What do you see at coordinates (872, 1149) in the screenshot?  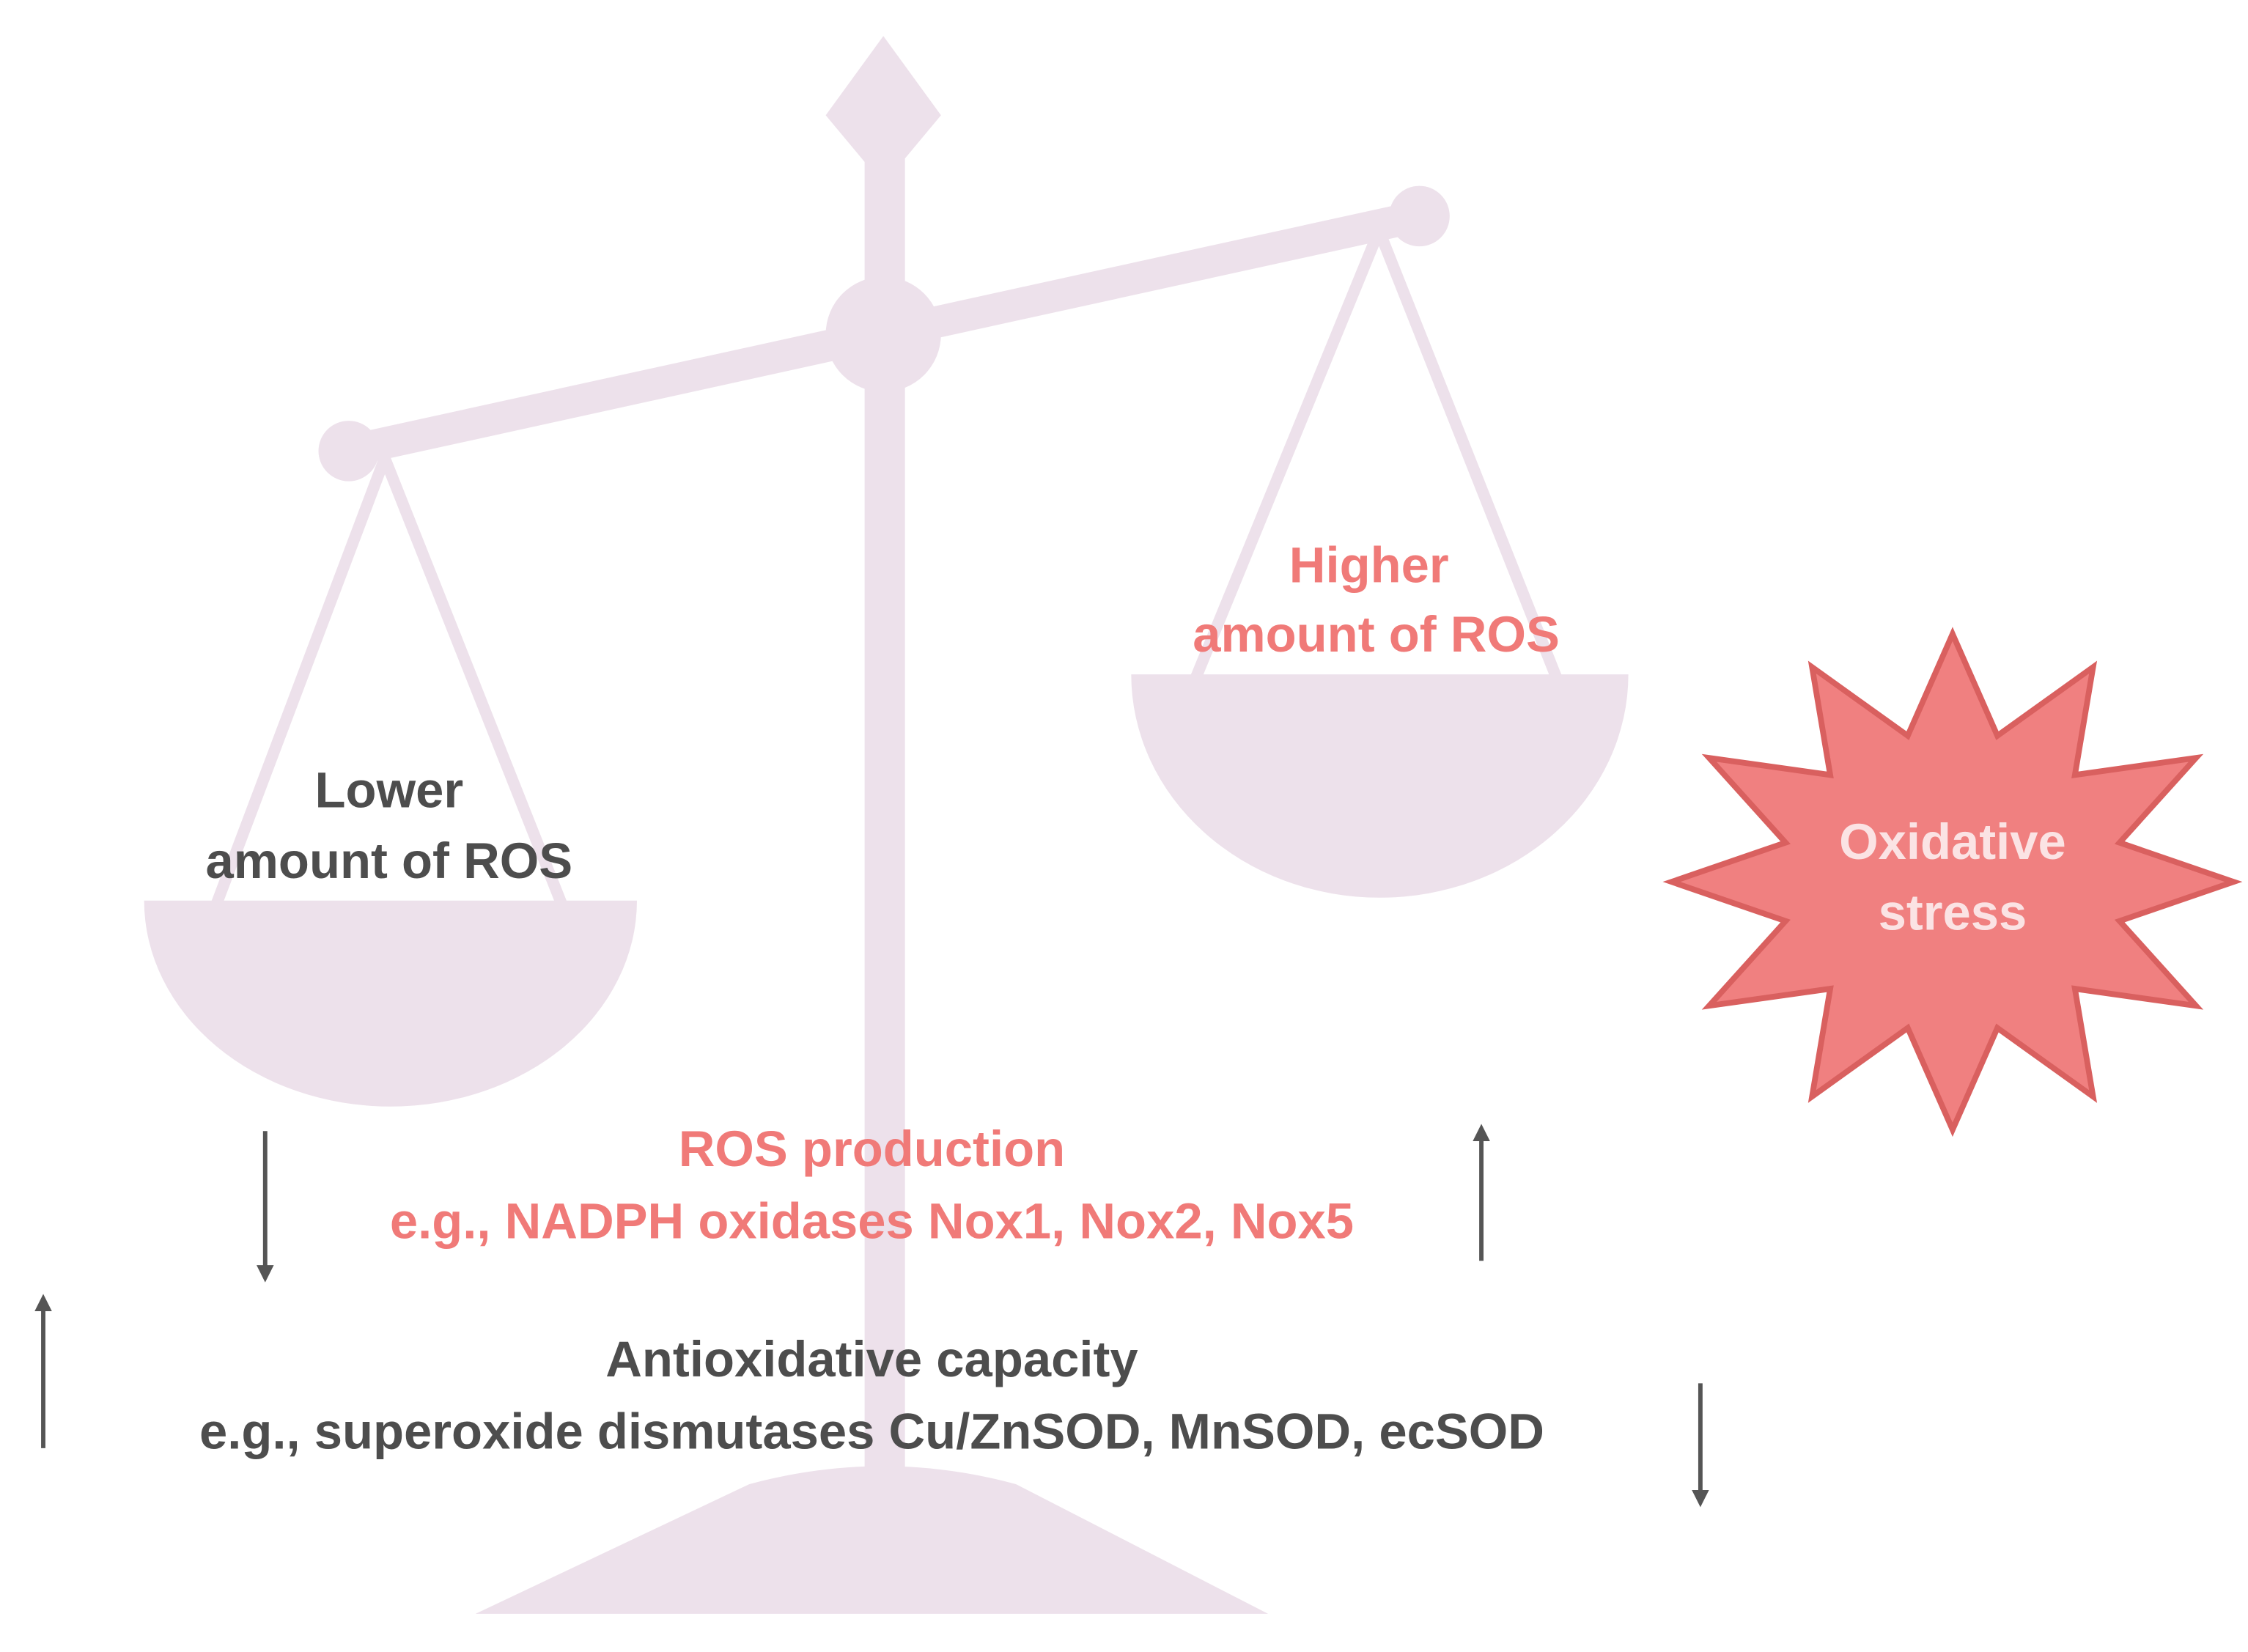 I see `ros-production-title: ROS production` at bounding box center [872, 1149].